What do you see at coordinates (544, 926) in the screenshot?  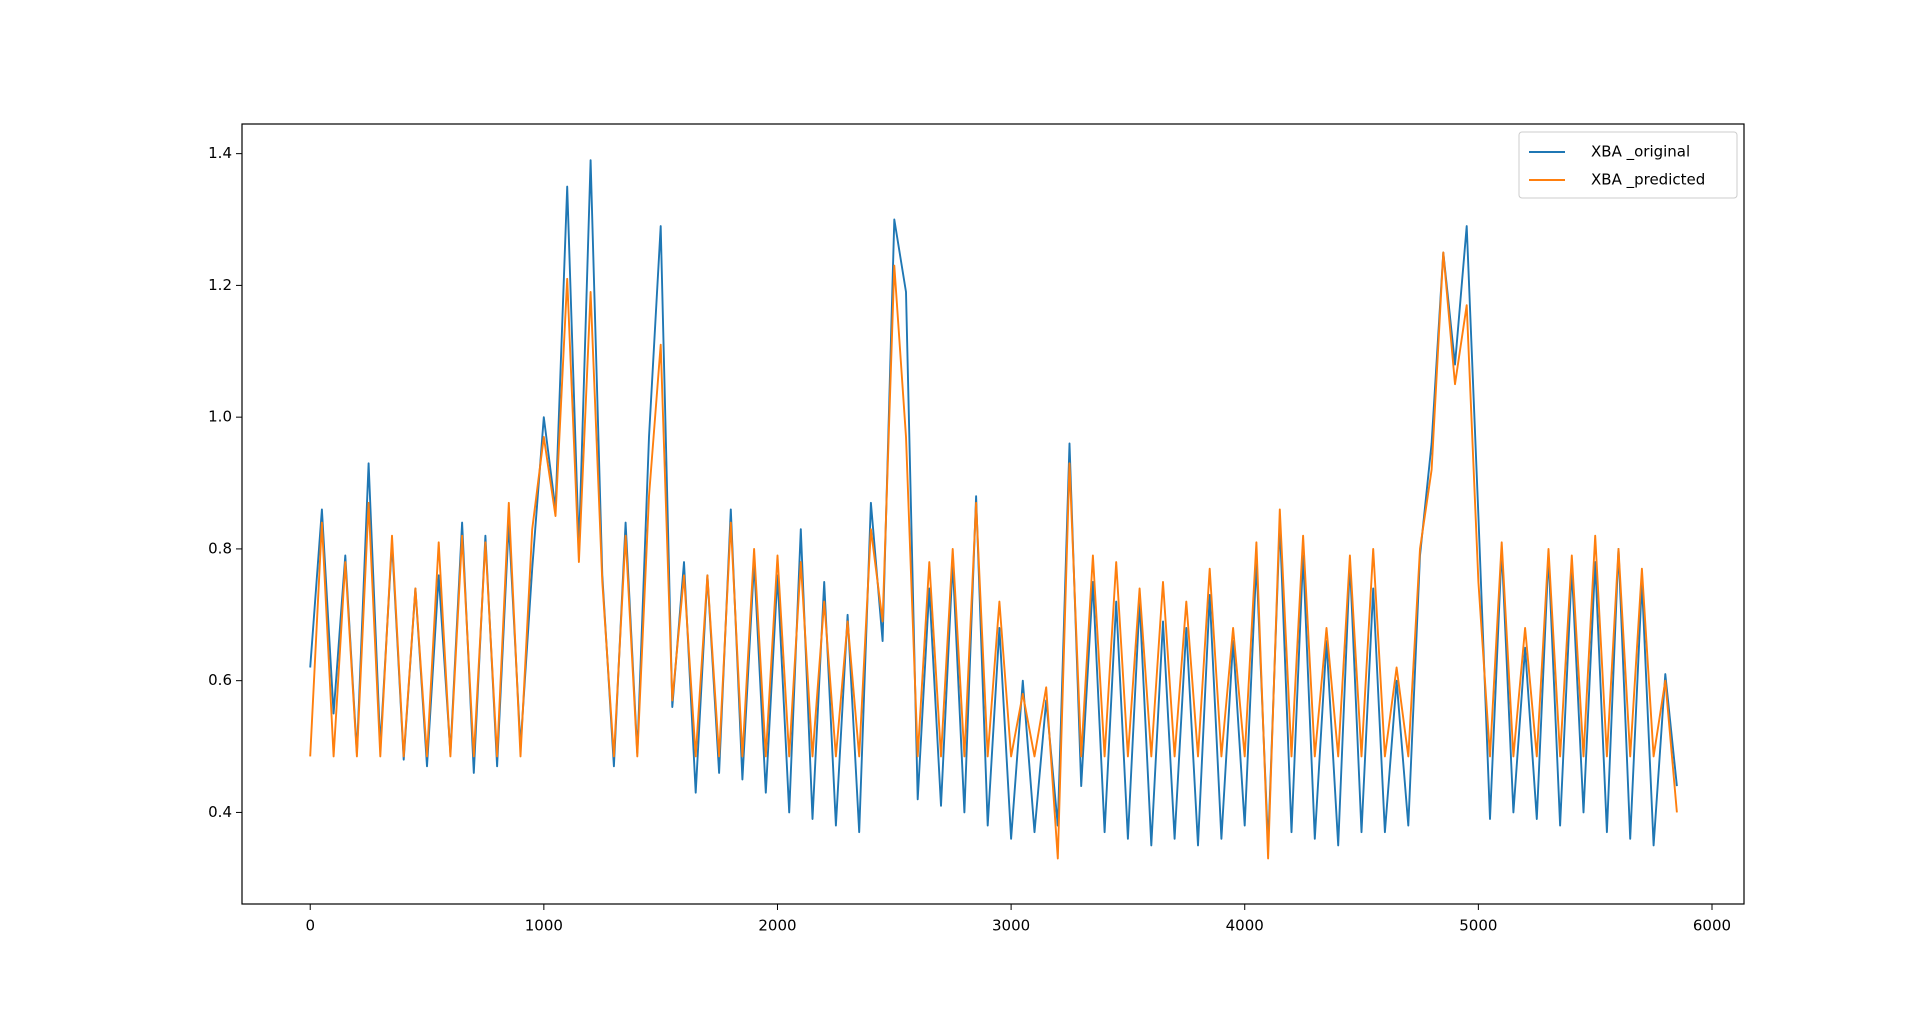 I see `x-tick-label: 1000` at bounding box center [544, 926].